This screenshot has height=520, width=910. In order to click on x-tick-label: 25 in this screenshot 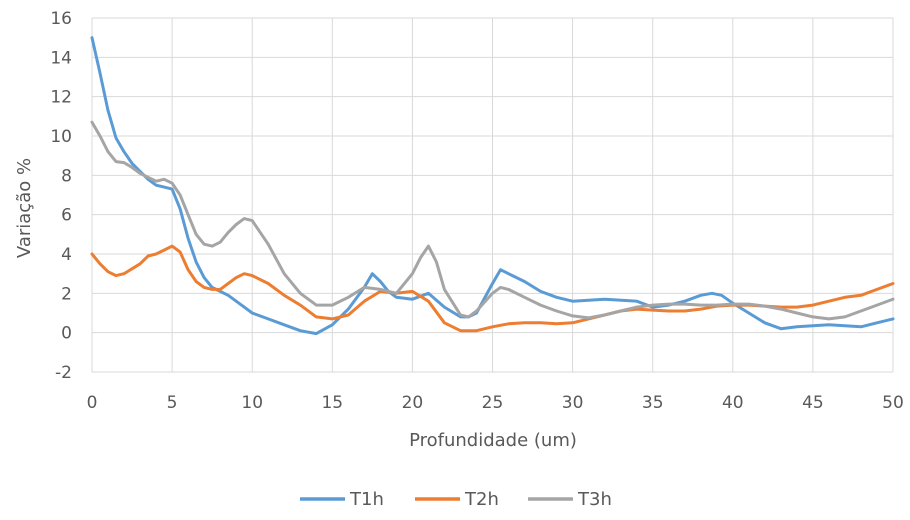, I will do `click(493, 403)`.